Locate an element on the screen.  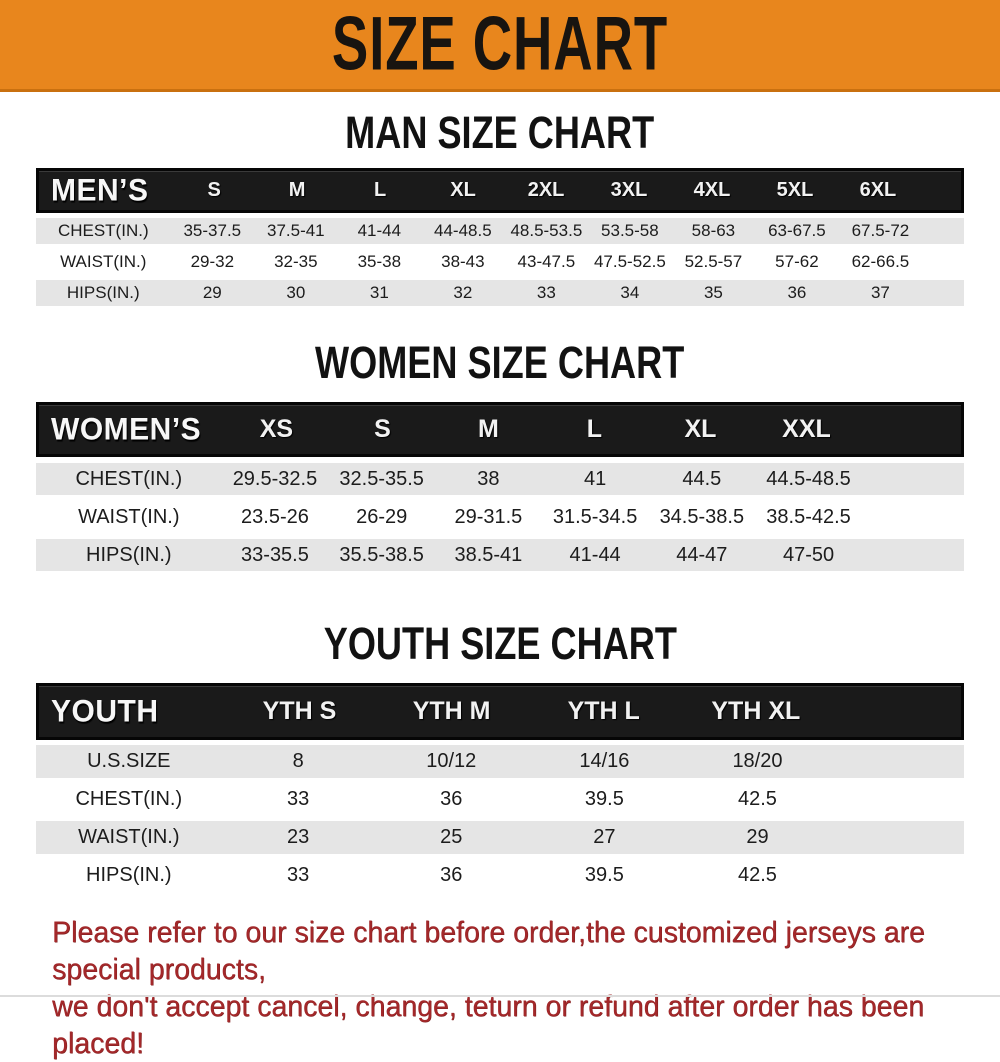
size-value: 23.5-26 is located at coordinates (275, 516).